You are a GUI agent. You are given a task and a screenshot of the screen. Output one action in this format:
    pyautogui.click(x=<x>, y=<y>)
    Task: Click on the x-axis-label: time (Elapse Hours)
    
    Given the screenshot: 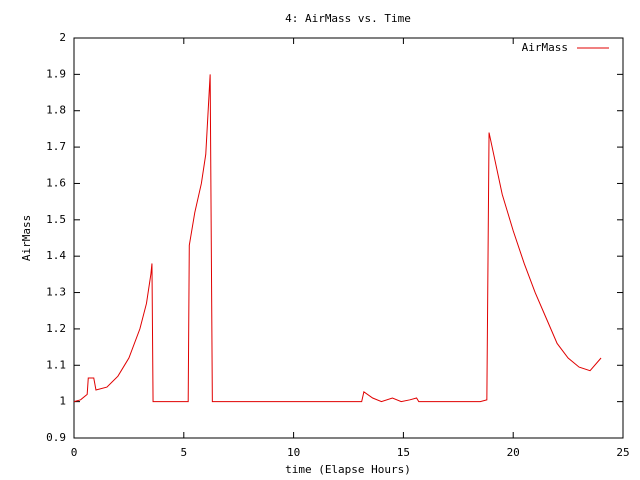 What is the action you would take?
    pyautogui.click(x=348, y=469)
    